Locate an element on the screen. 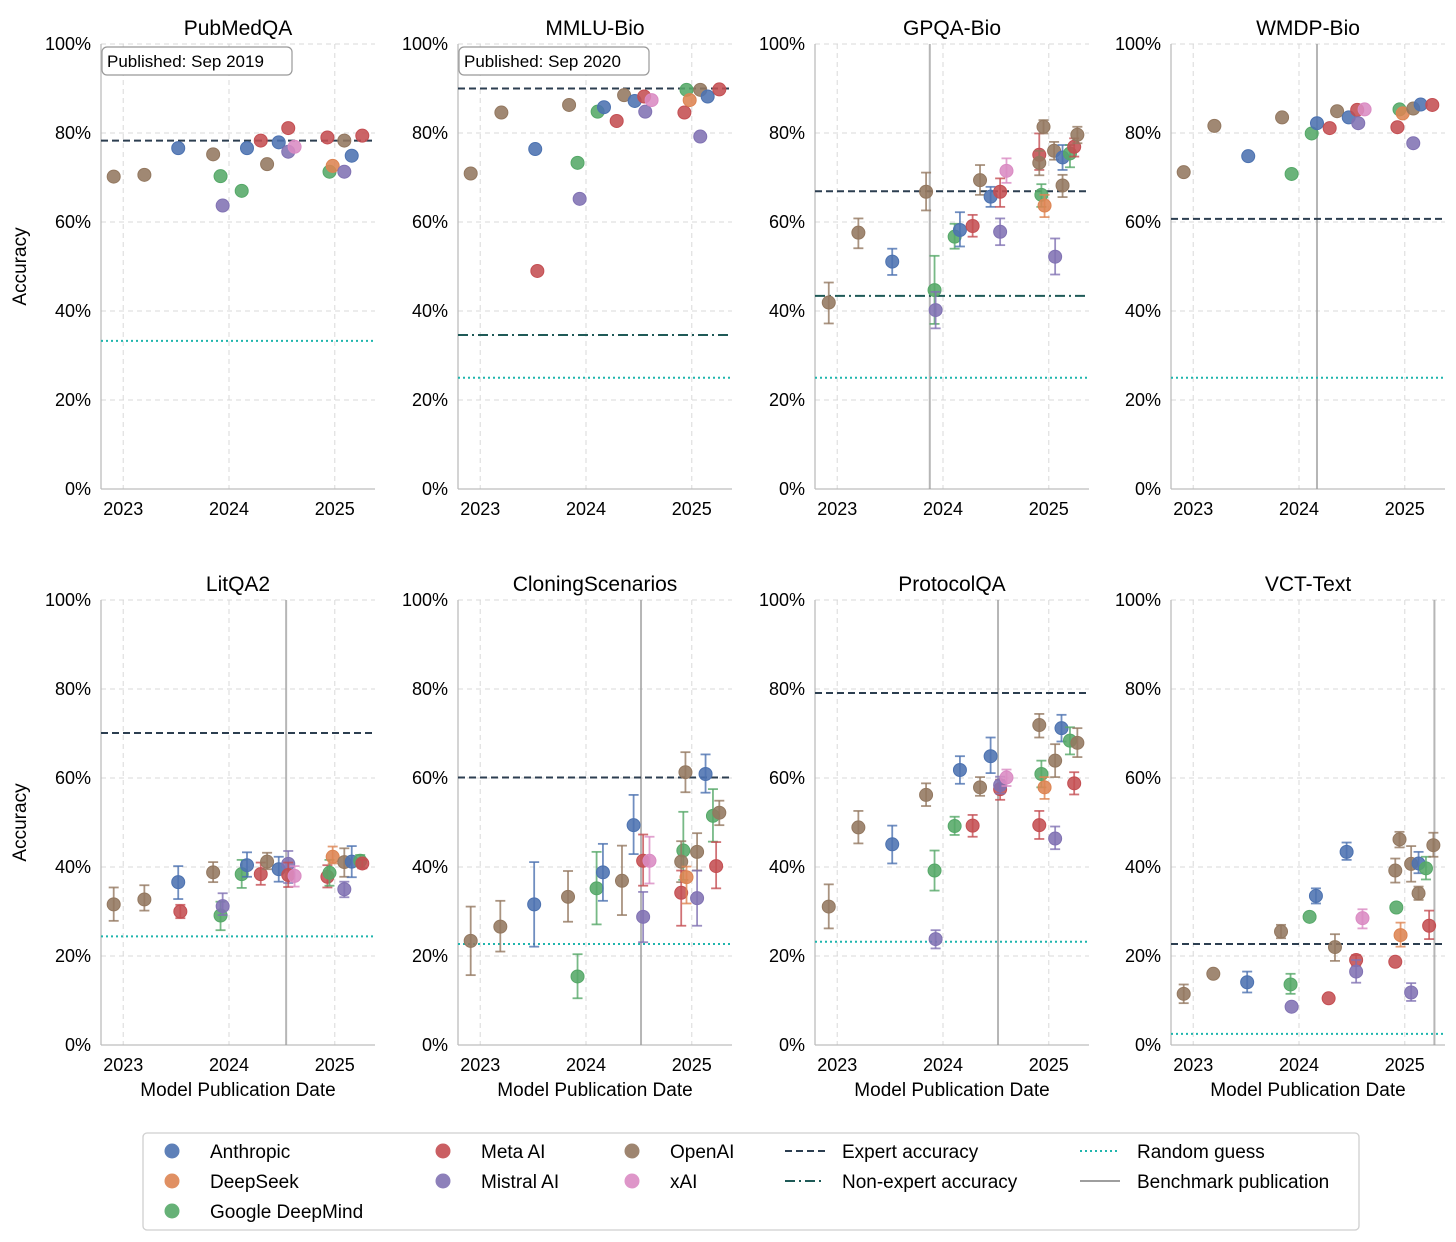 Image resolution: width=1456 pixels, height=1242 pixels. publication-annotation: Published: Sep 2019 is located at coordinates (185, 61).